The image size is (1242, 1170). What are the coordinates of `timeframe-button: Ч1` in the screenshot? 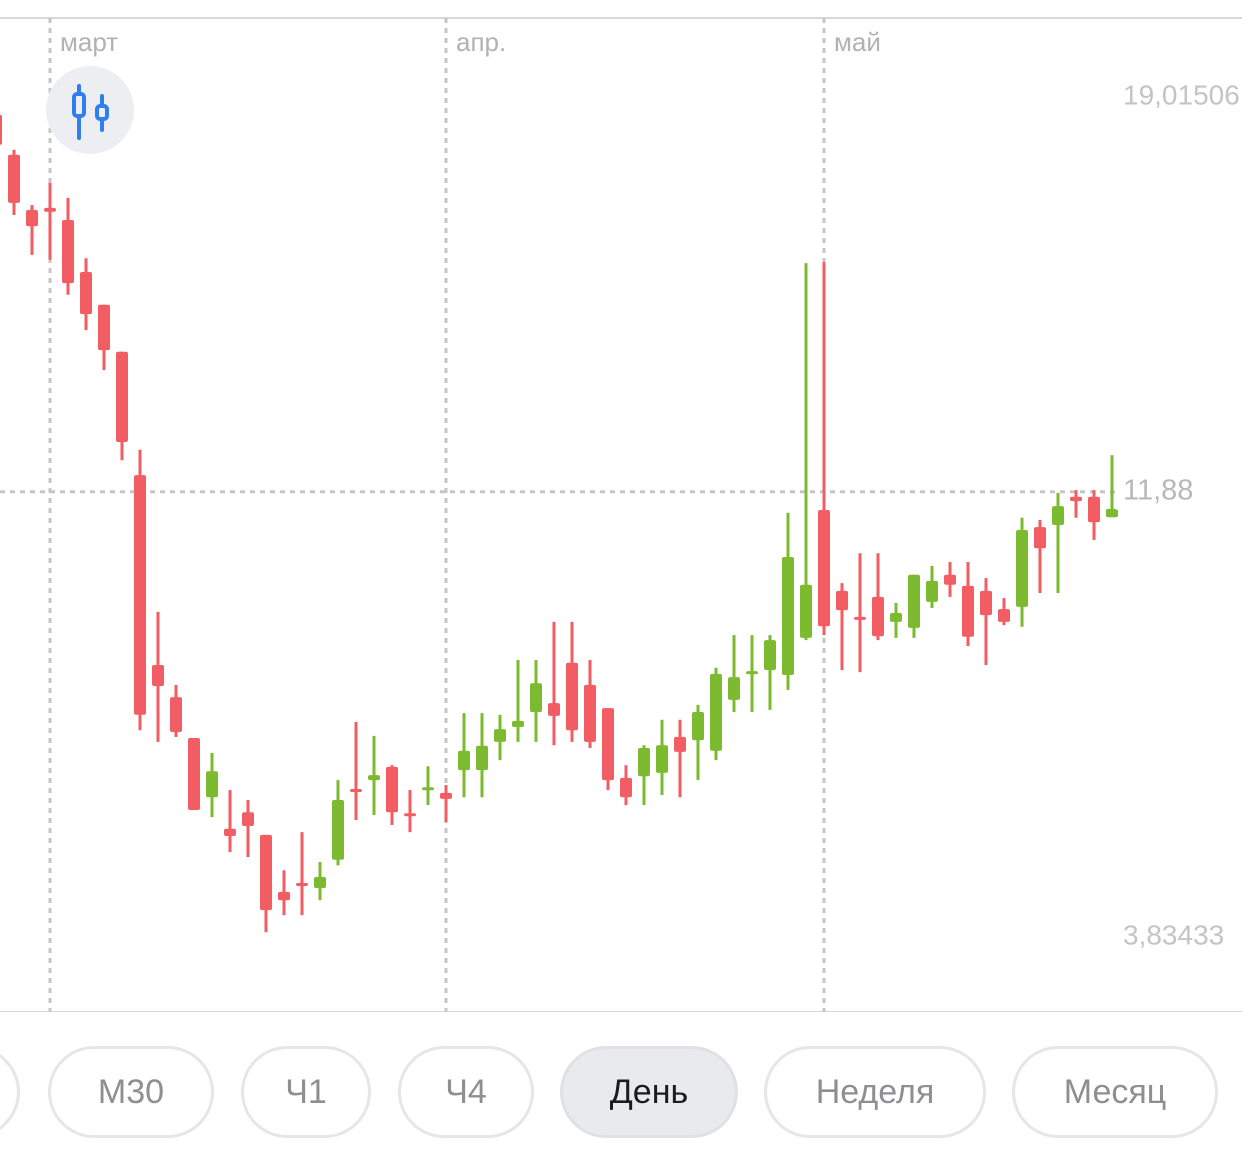 It's located at (306, 1092).